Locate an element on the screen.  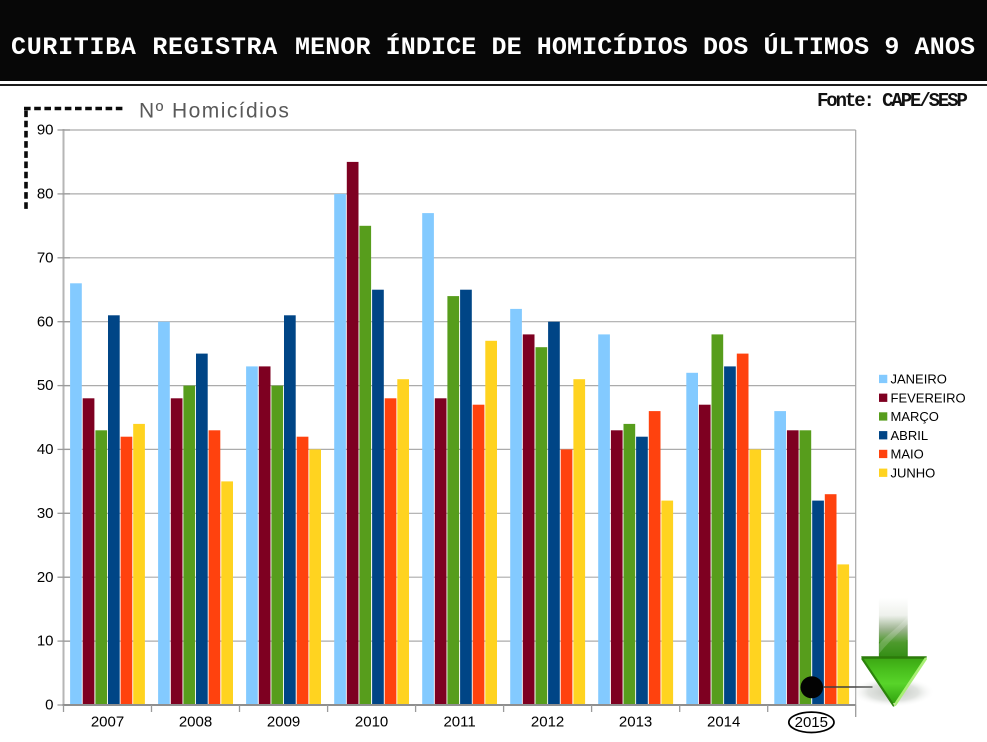
svg-text: 2013 is located at coordinates (635, 722).